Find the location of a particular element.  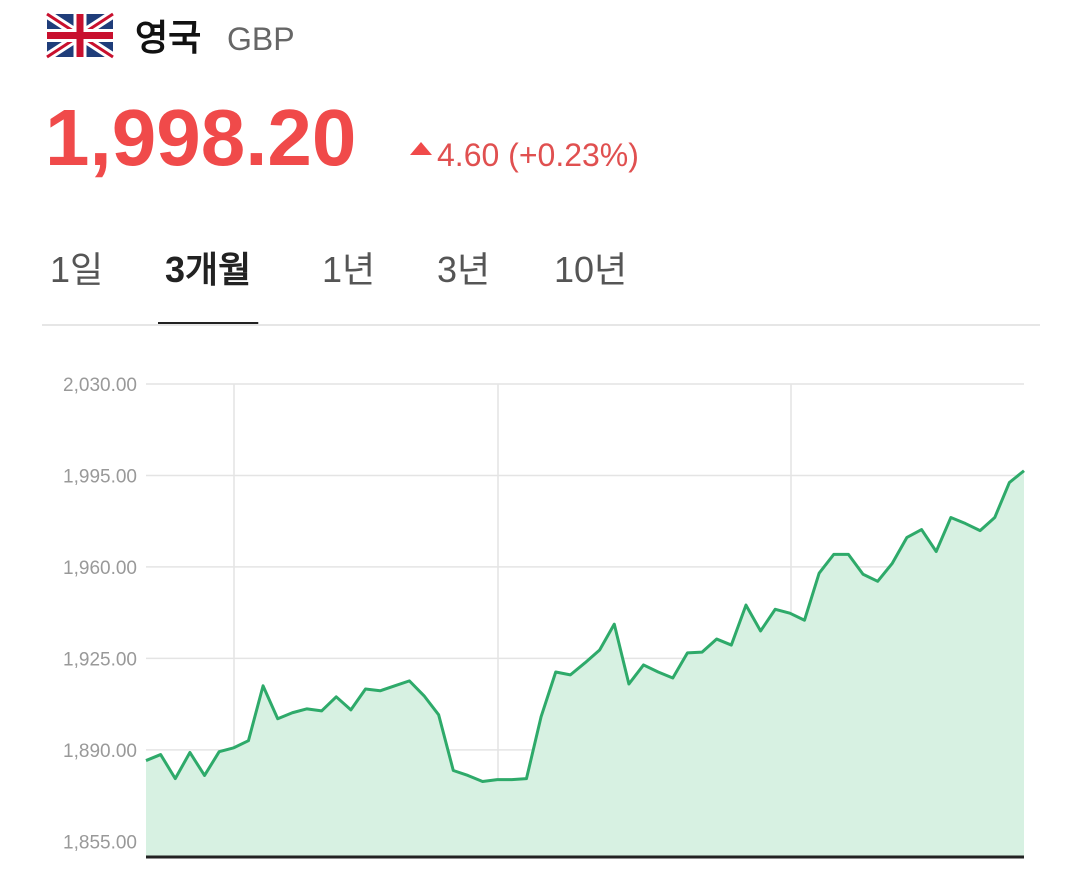

tab: 3개월 is located at coordinates (208, 269).